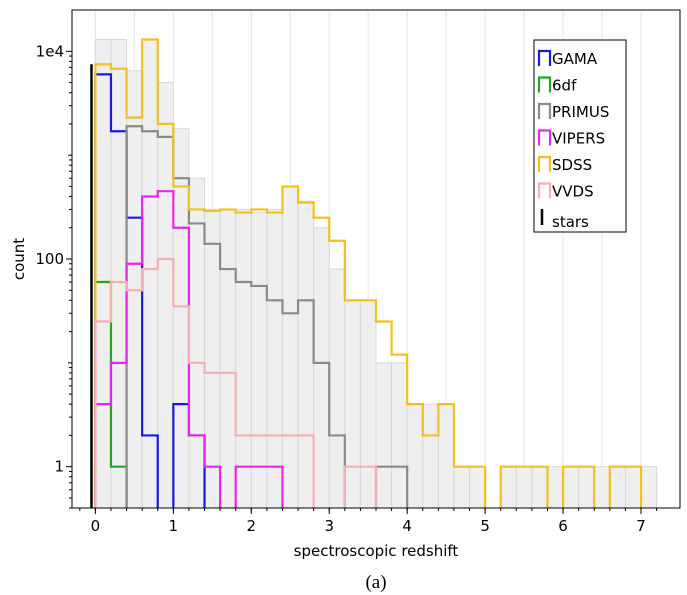 This screenshot has height=595, width=687. Describe the element at coordinates (544, 163) in the screenshot. I see `legend-swatch-sdss` at that location.